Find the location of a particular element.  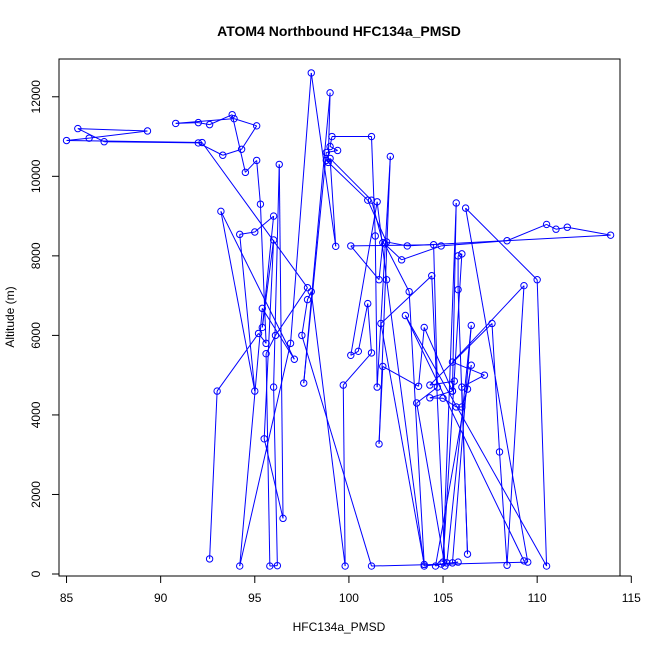

y-tick-label: 2000 is located at coordinates (36, 494).